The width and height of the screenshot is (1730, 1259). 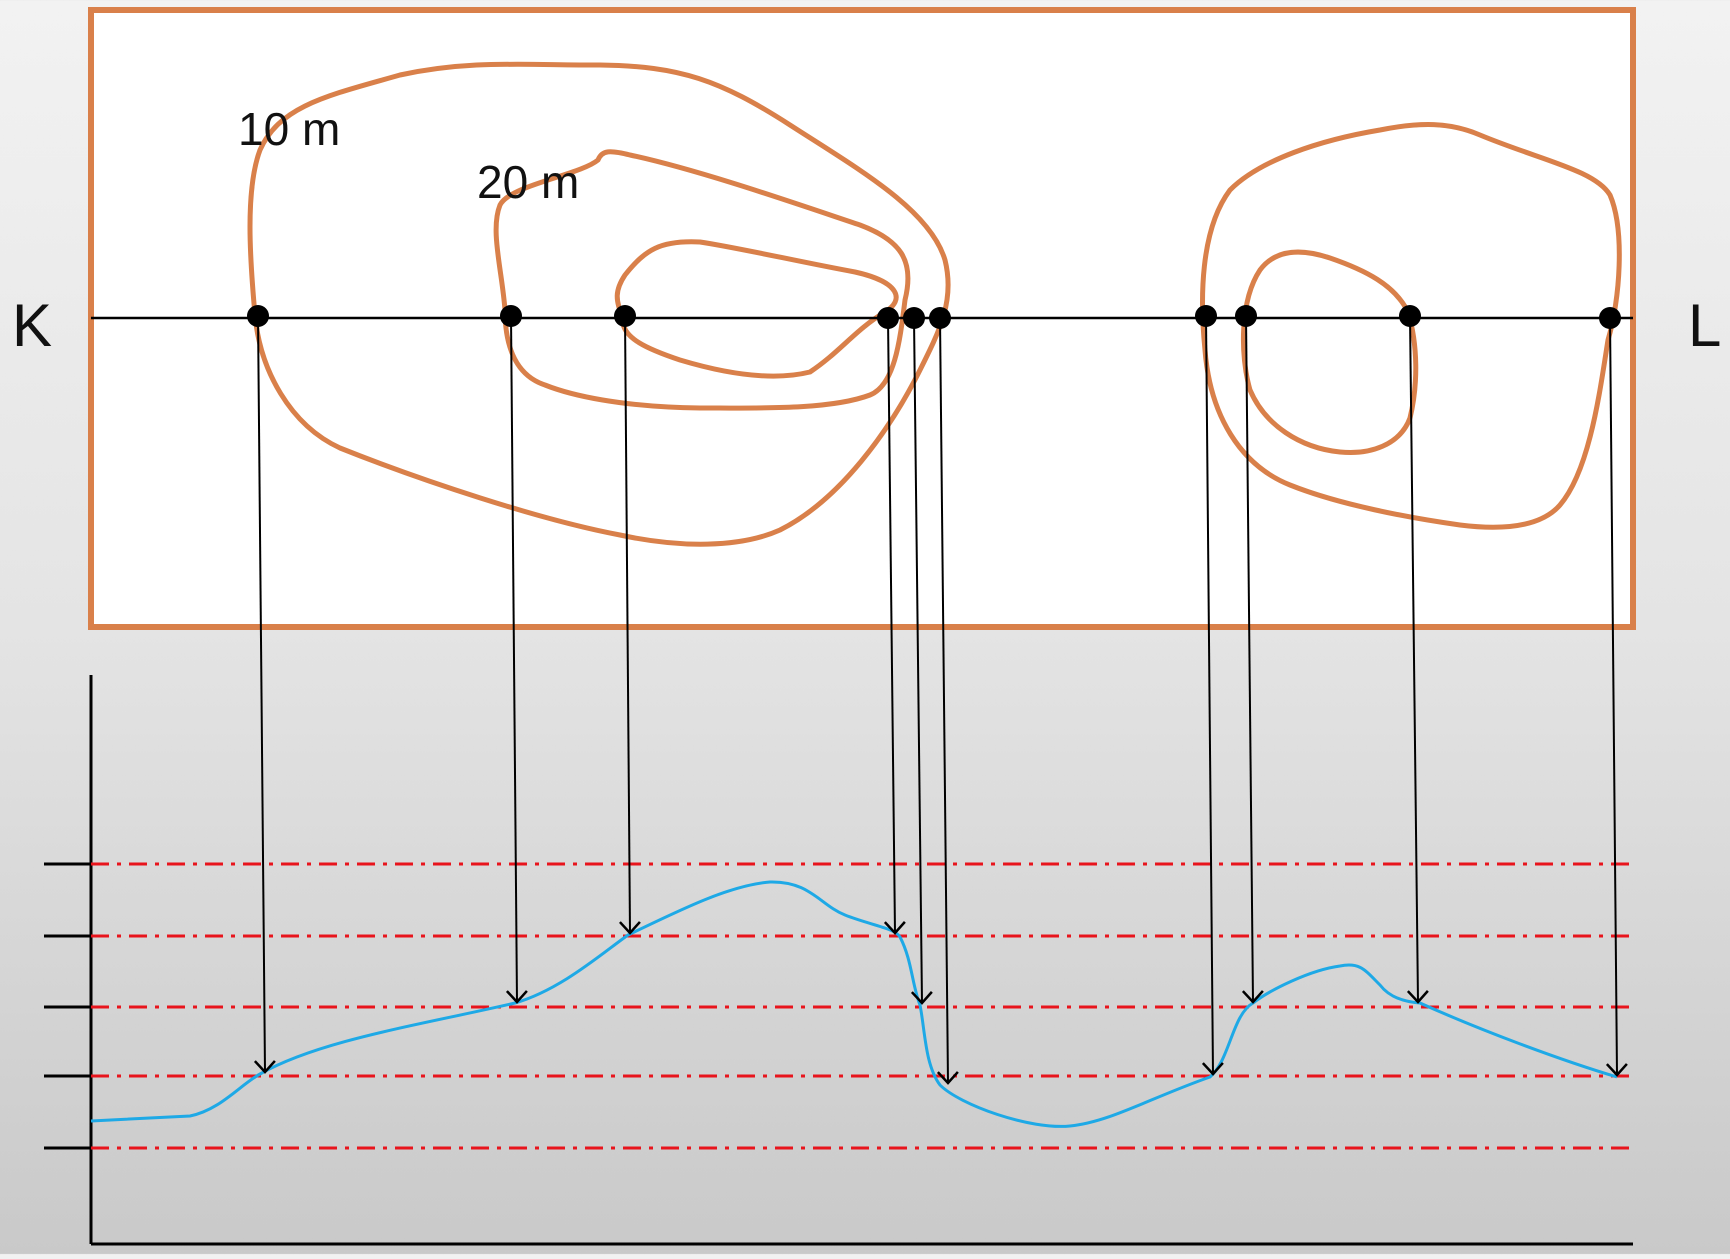 What do you see at coordinates (1329, 352) in the screenshot?
I see `contour-inner-right-hill` at bounding box center [1329, 352].